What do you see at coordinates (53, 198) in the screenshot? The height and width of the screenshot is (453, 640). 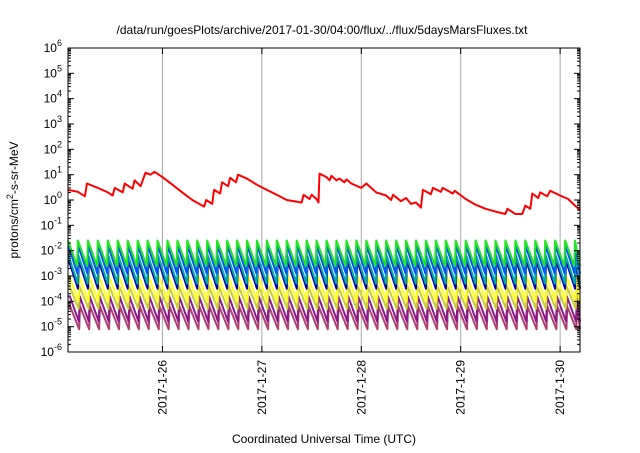 I see `y-tick-label: 10⁰` at bounding box center [53, 198].